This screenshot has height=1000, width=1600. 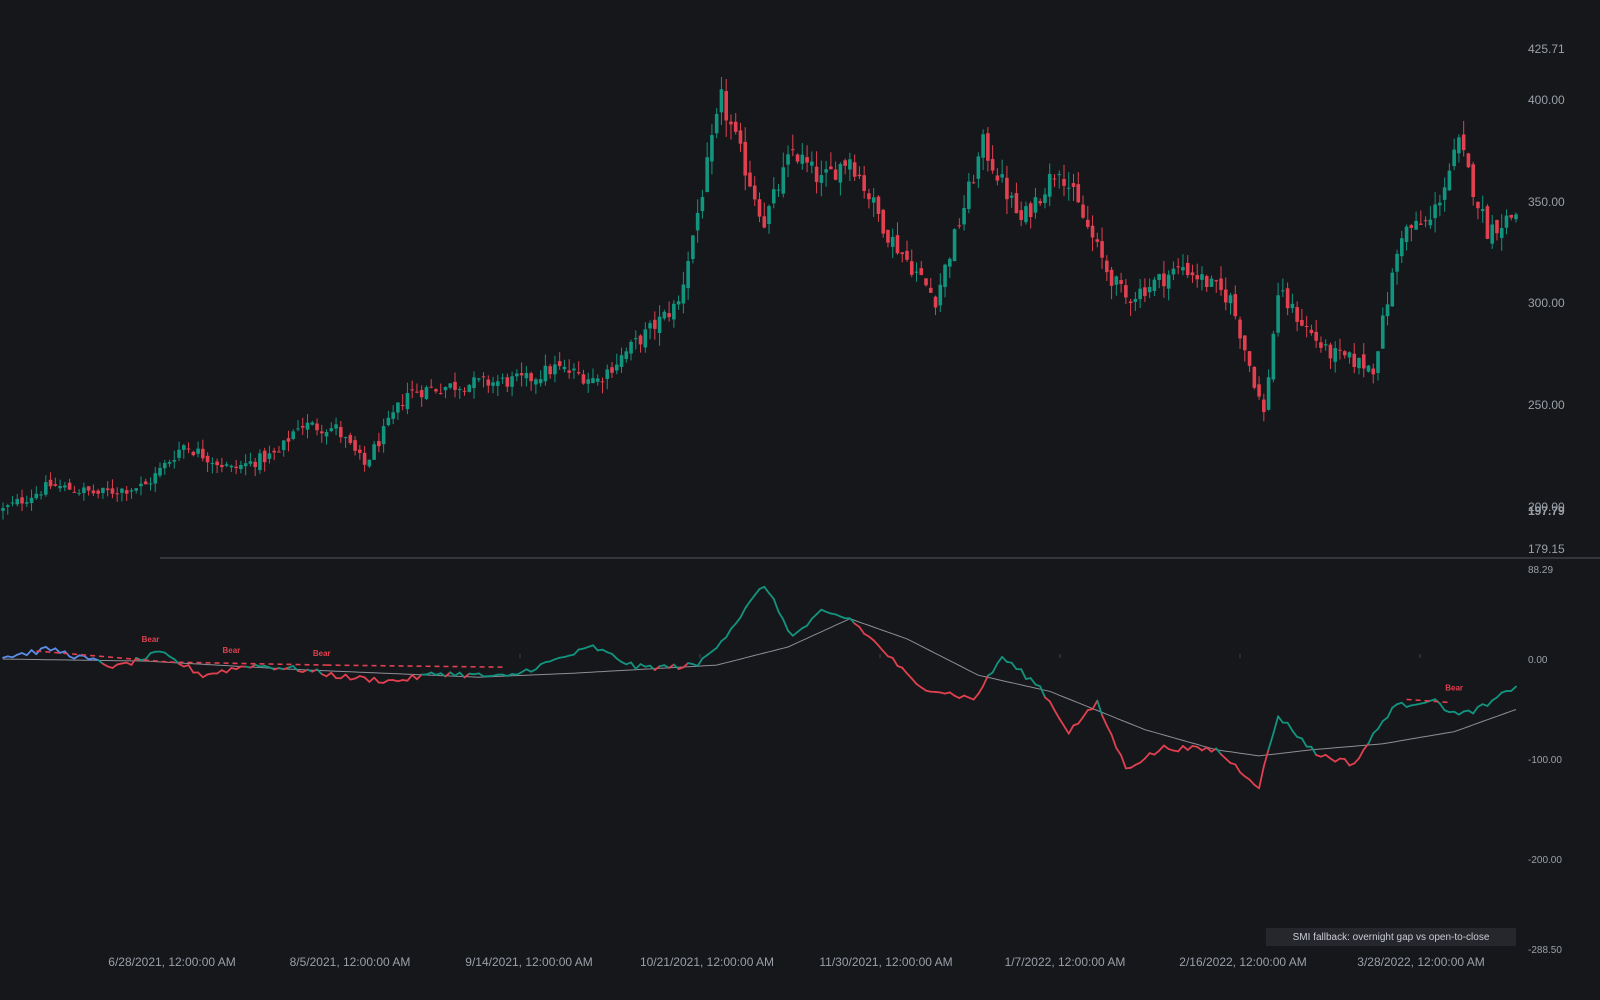 I want to click on price-tick-label: 179.15, so click(x=1546, y=549).